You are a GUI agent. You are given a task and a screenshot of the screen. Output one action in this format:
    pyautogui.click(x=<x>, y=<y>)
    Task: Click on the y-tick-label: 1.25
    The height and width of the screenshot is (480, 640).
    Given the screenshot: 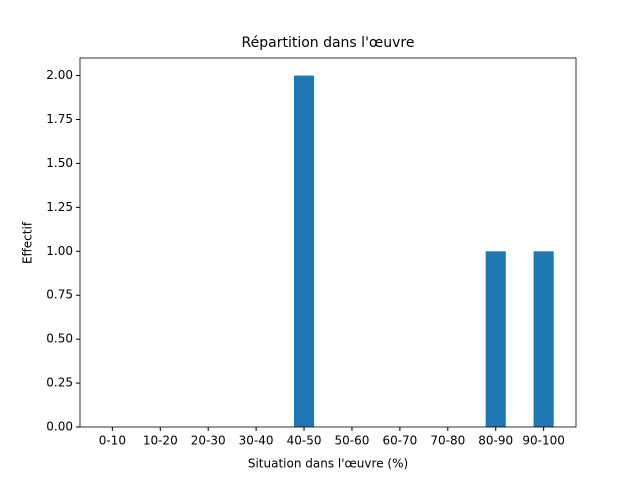 What is the action you would take?
    pyautogui.click(x=59, y=207)
    